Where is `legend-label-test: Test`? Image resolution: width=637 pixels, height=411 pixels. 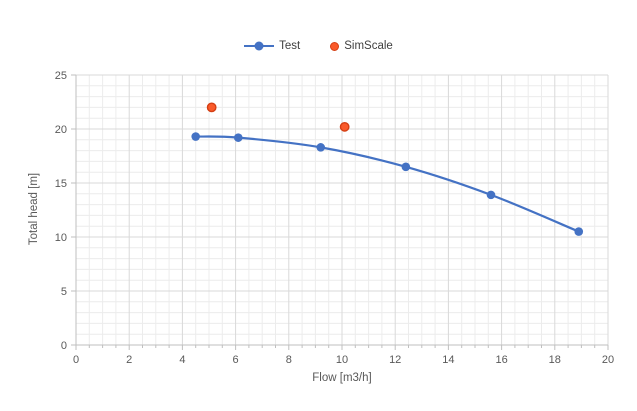 legend-label-test: Test is located at coordinates (290, 46).